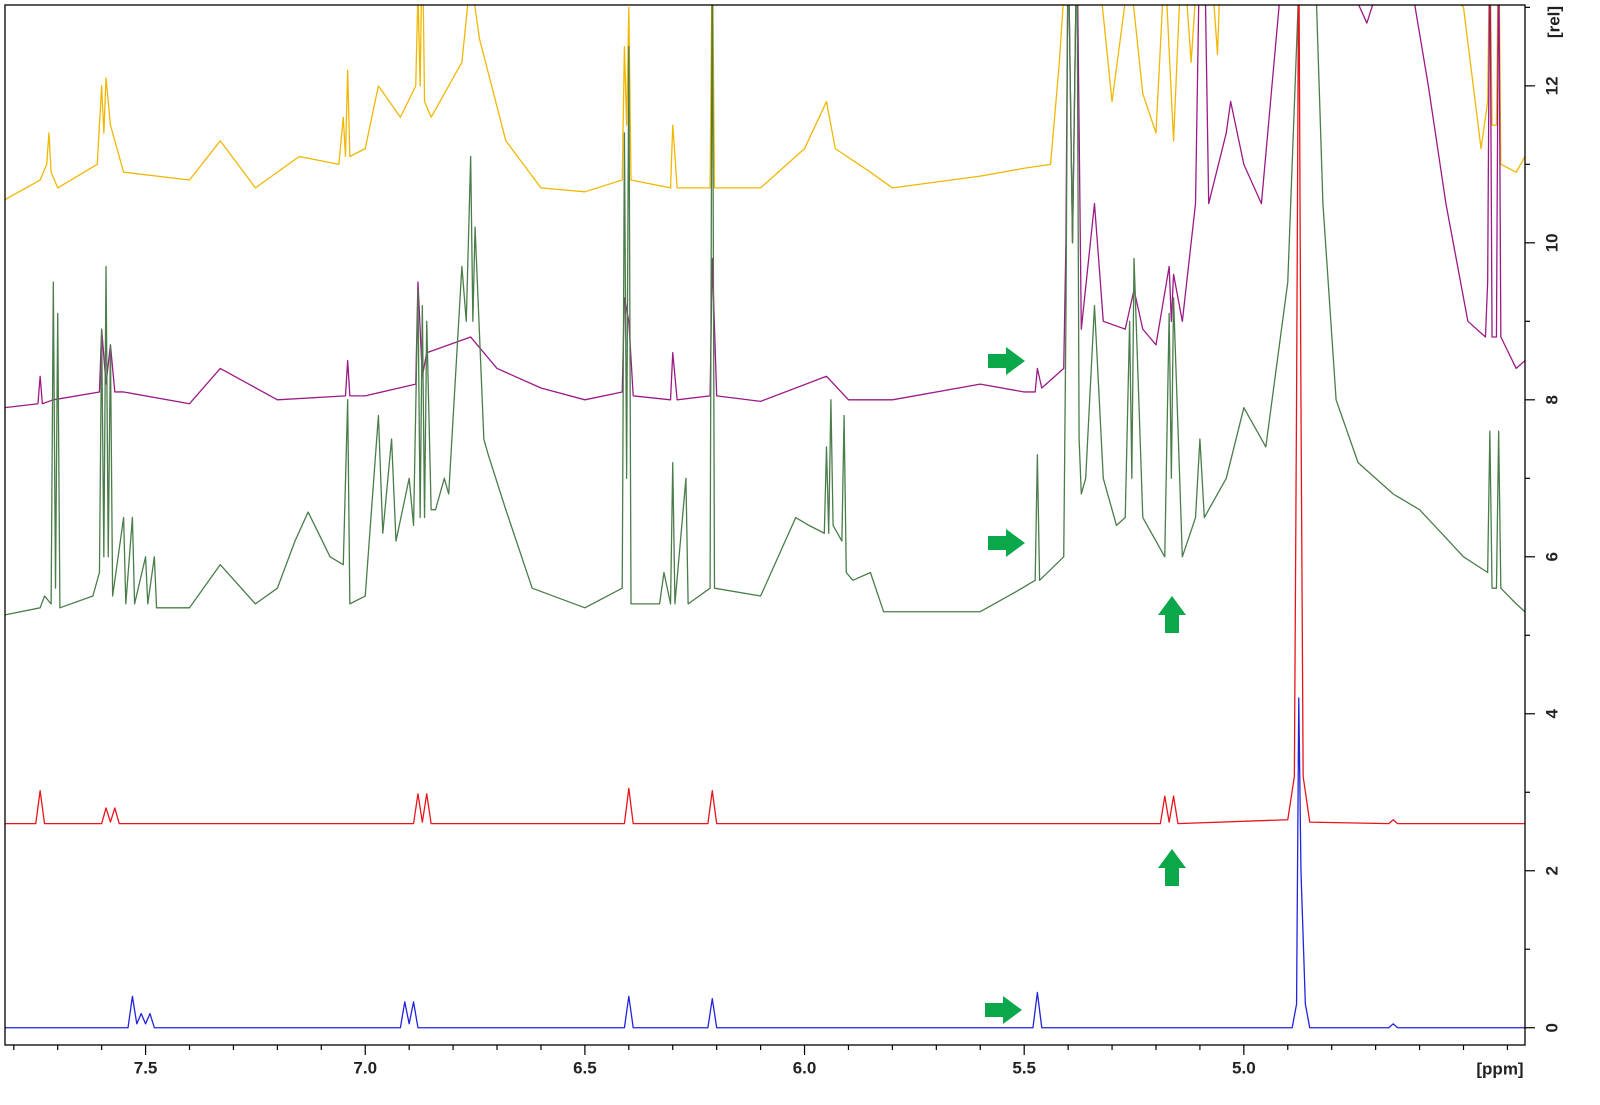 The height and width of the screenshot is (1105, 1600). I want to click on x-tick-label: 6.0, so click(805, 1067).